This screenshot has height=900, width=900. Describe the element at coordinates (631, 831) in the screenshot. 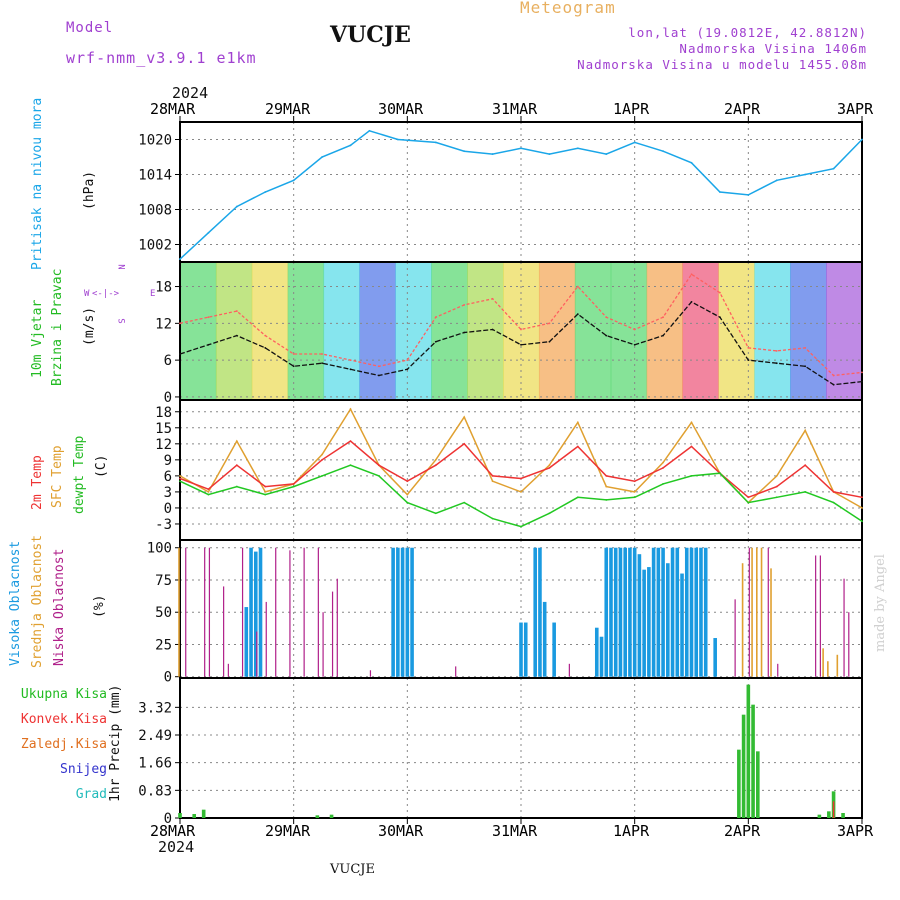

I see `tick-bottom-1apr: 1APR` at that location.